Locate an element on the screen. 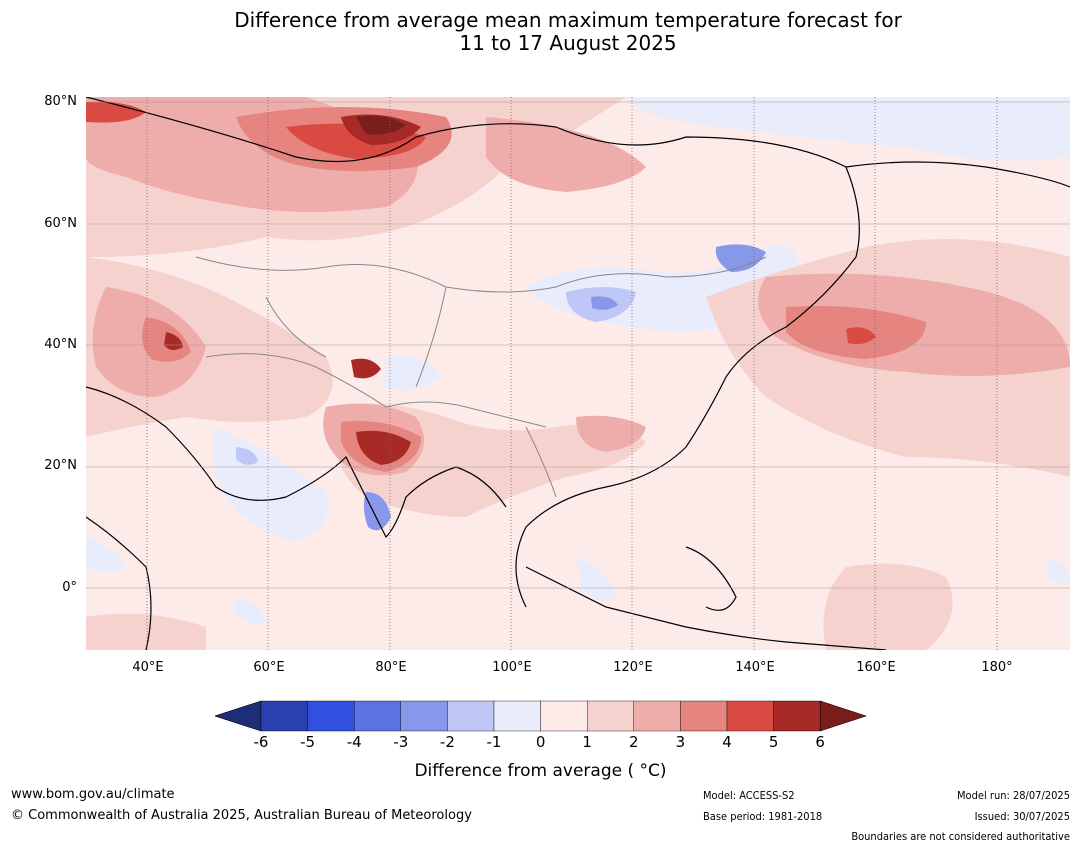  colorbar-tick-label: 1 is located at coordinates (587, 742).